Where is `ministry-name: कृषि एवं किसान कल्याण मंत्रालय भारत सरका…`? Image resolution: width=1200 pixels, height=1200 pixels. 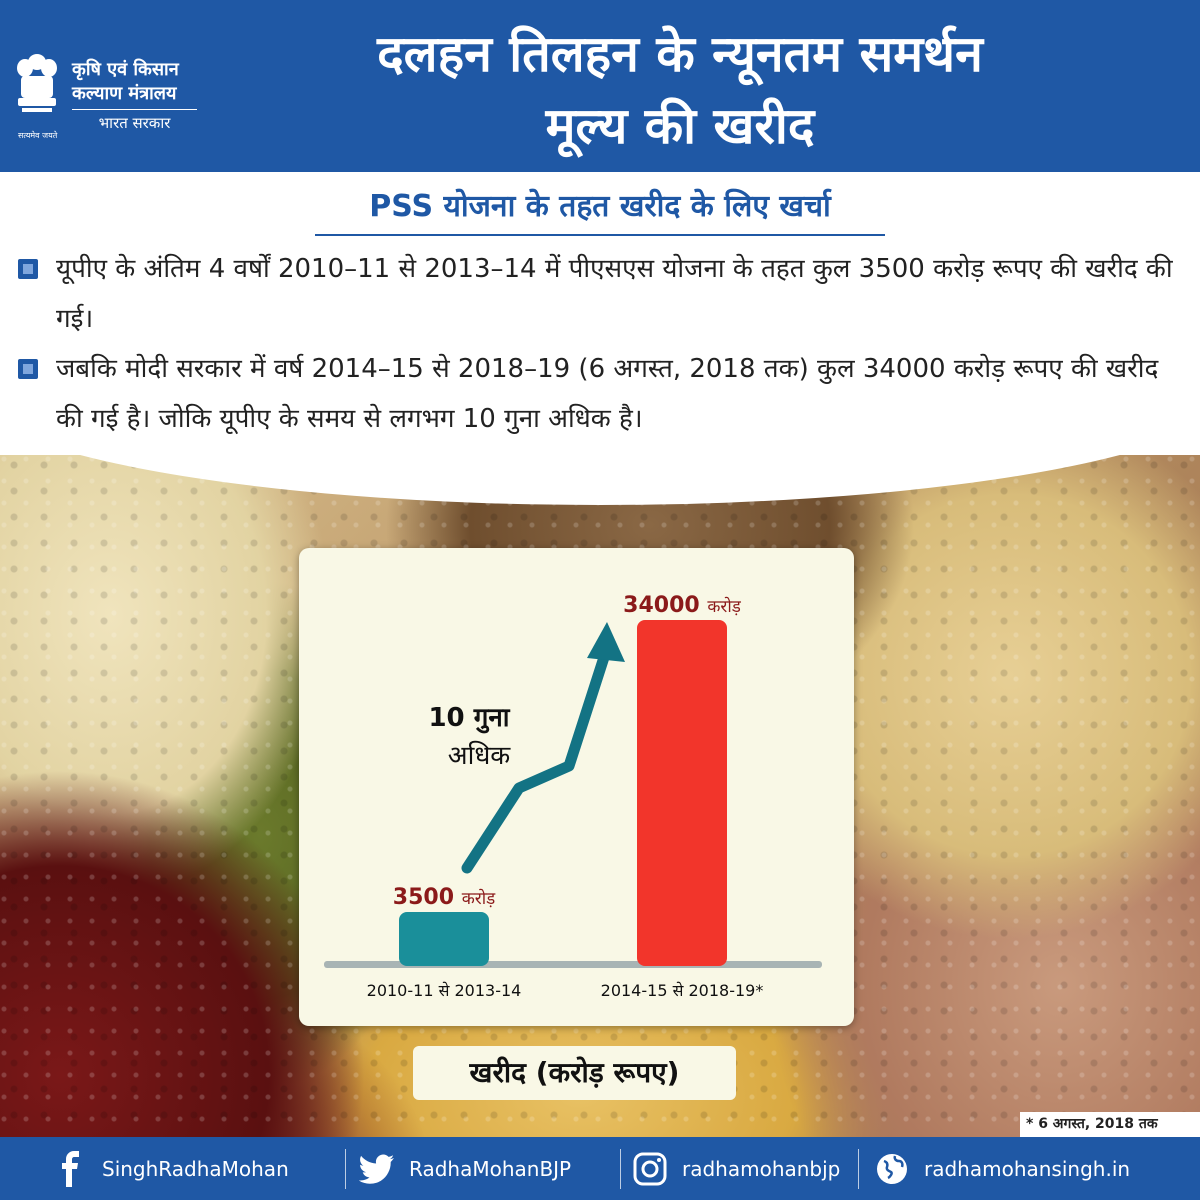
ministry-name: कृषि एवं किसान कल्याण मंत्रालय भारत सरका… is located at coordinates (134, 95).